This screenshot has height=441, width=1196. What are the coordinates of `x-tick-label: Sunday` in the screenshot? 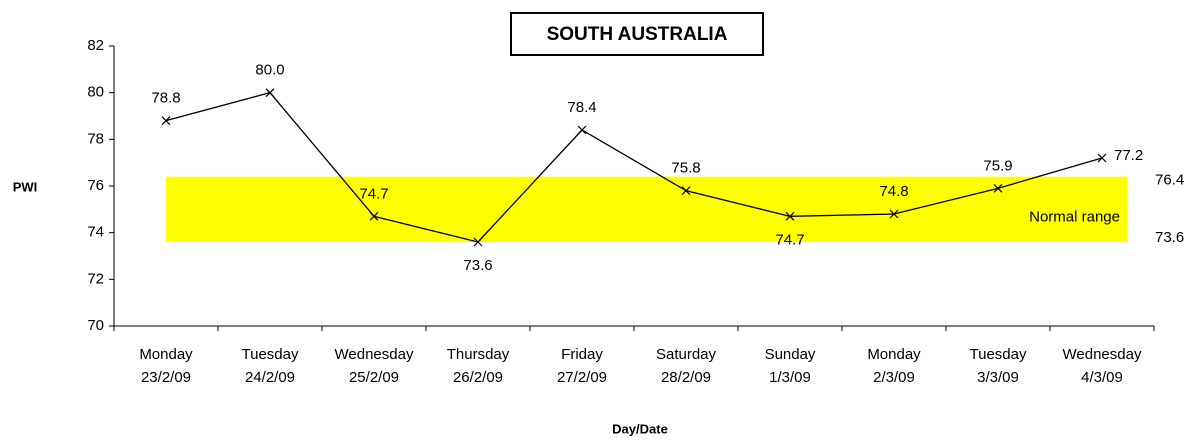 It's located at (790, 354).